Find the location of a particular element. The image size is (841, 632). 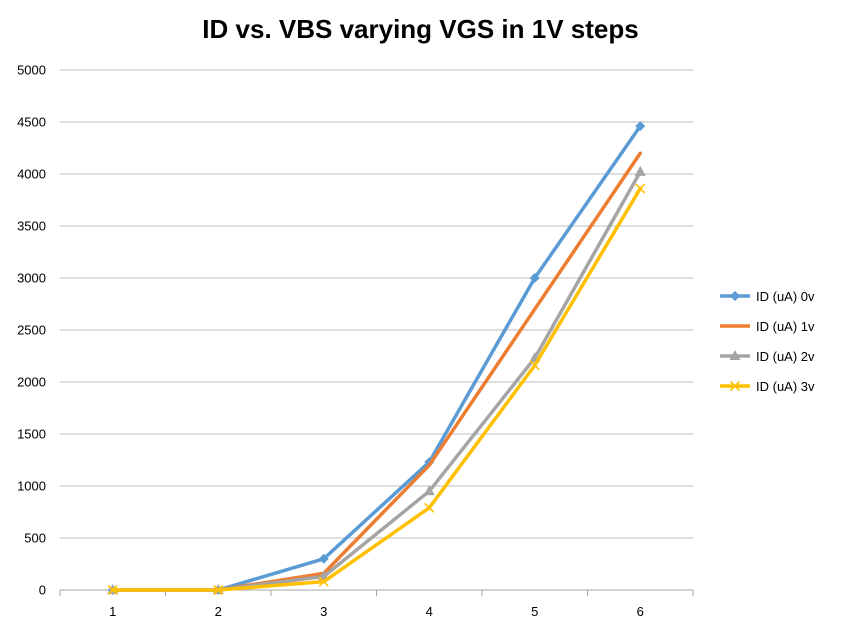

y-tick-label: 4500 is located at coordinates (31, 122).